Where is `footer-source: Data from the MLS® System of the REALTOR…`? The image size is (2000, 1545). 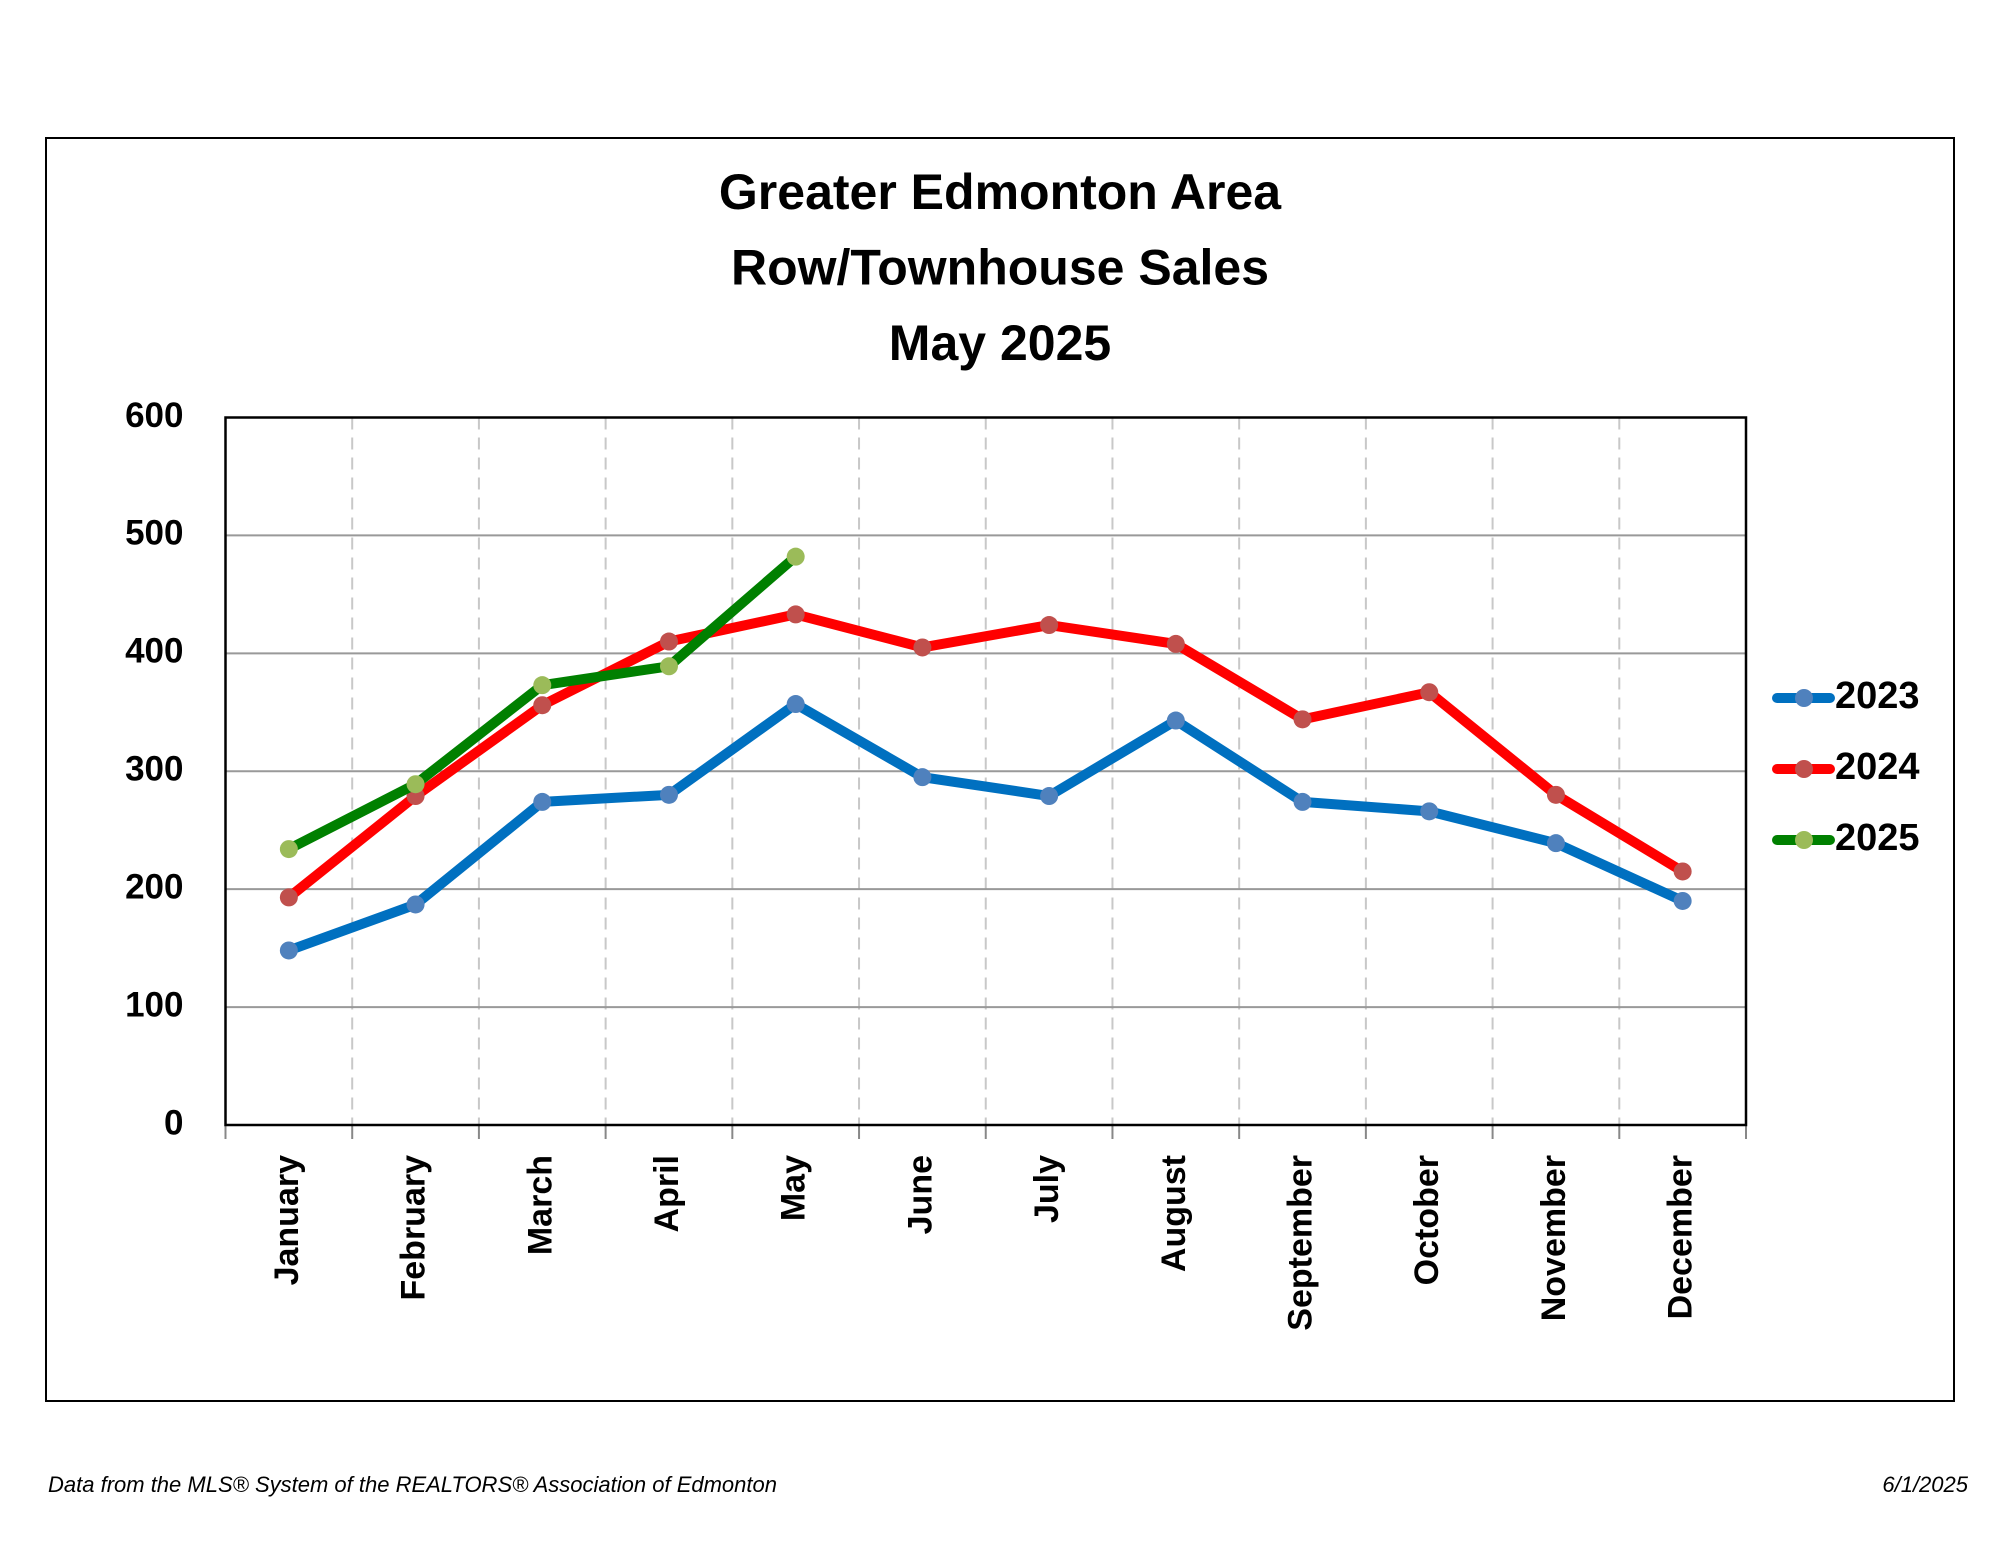 footer-source: Data from the MLS® System of the REALTOR… is located at coordinates (412, 1484).